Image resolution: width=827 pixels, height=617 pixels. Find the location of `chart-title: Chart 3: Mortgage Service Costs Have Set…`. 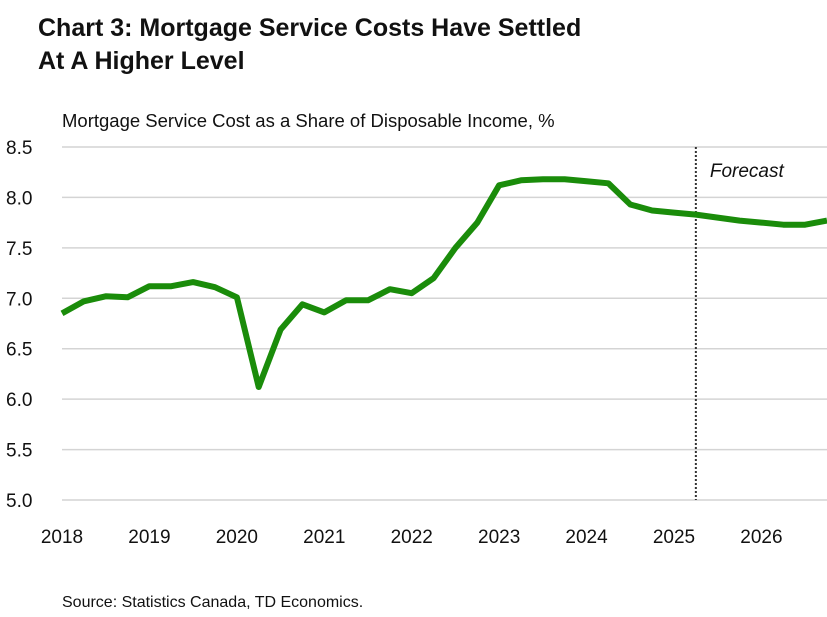

chart-title: Chart 3: Mortgage Service Costs Have Set… is located at coordinates (418, 45).